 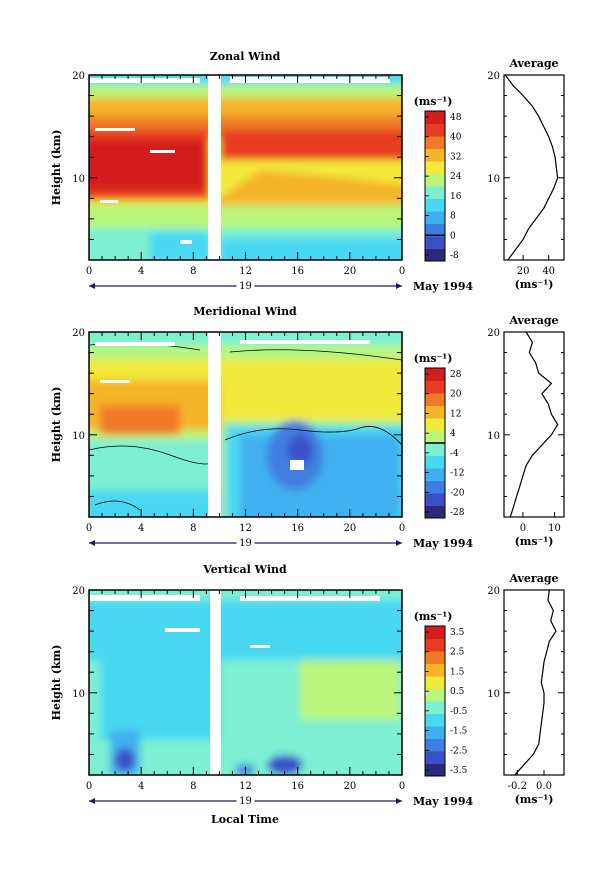 I want to click on panel1-ytick-label: 10, so click(x=78, y=436).